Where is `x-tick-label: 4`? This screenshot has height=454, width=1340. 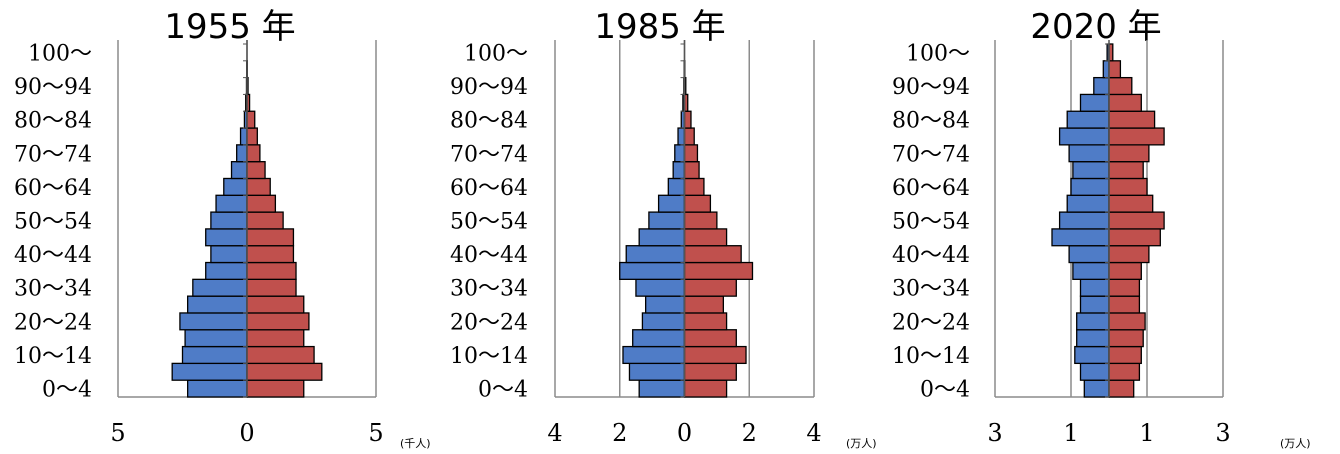 x-tick-label: 4 is located at coordinates (554, 433).